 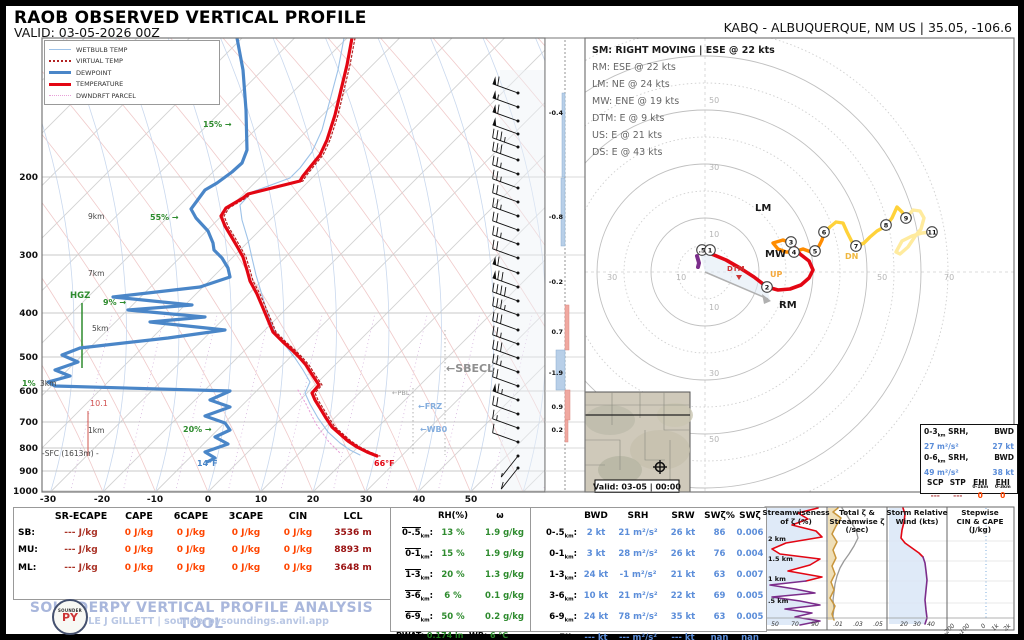 I want to click on layer-range: 6-9, so click(x=413, y=616).